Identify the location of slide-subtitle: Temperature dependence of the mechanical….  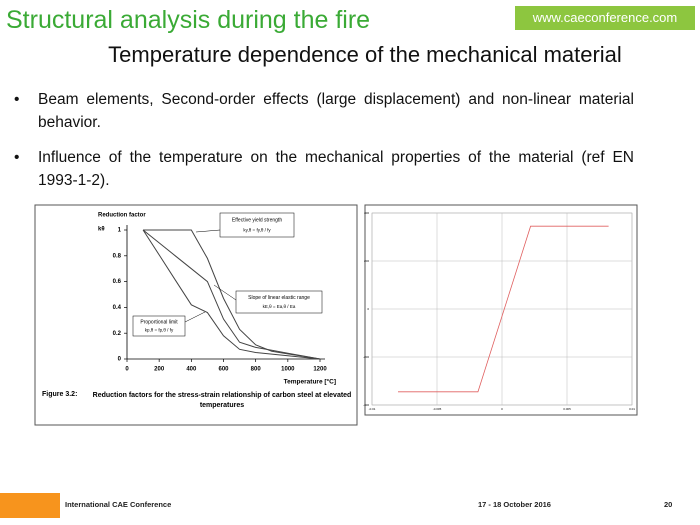
(365, 54).